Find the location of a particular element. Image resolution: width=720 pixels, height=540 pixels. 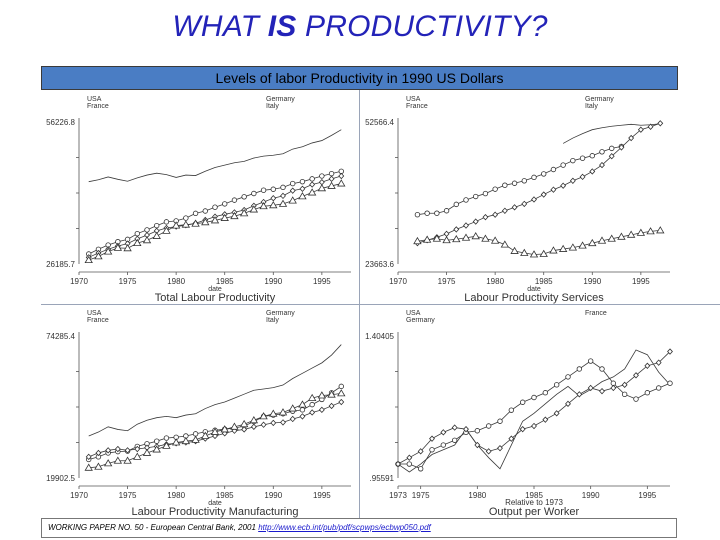

x-tick-label: 1980 is located at coordinates (495, 281).